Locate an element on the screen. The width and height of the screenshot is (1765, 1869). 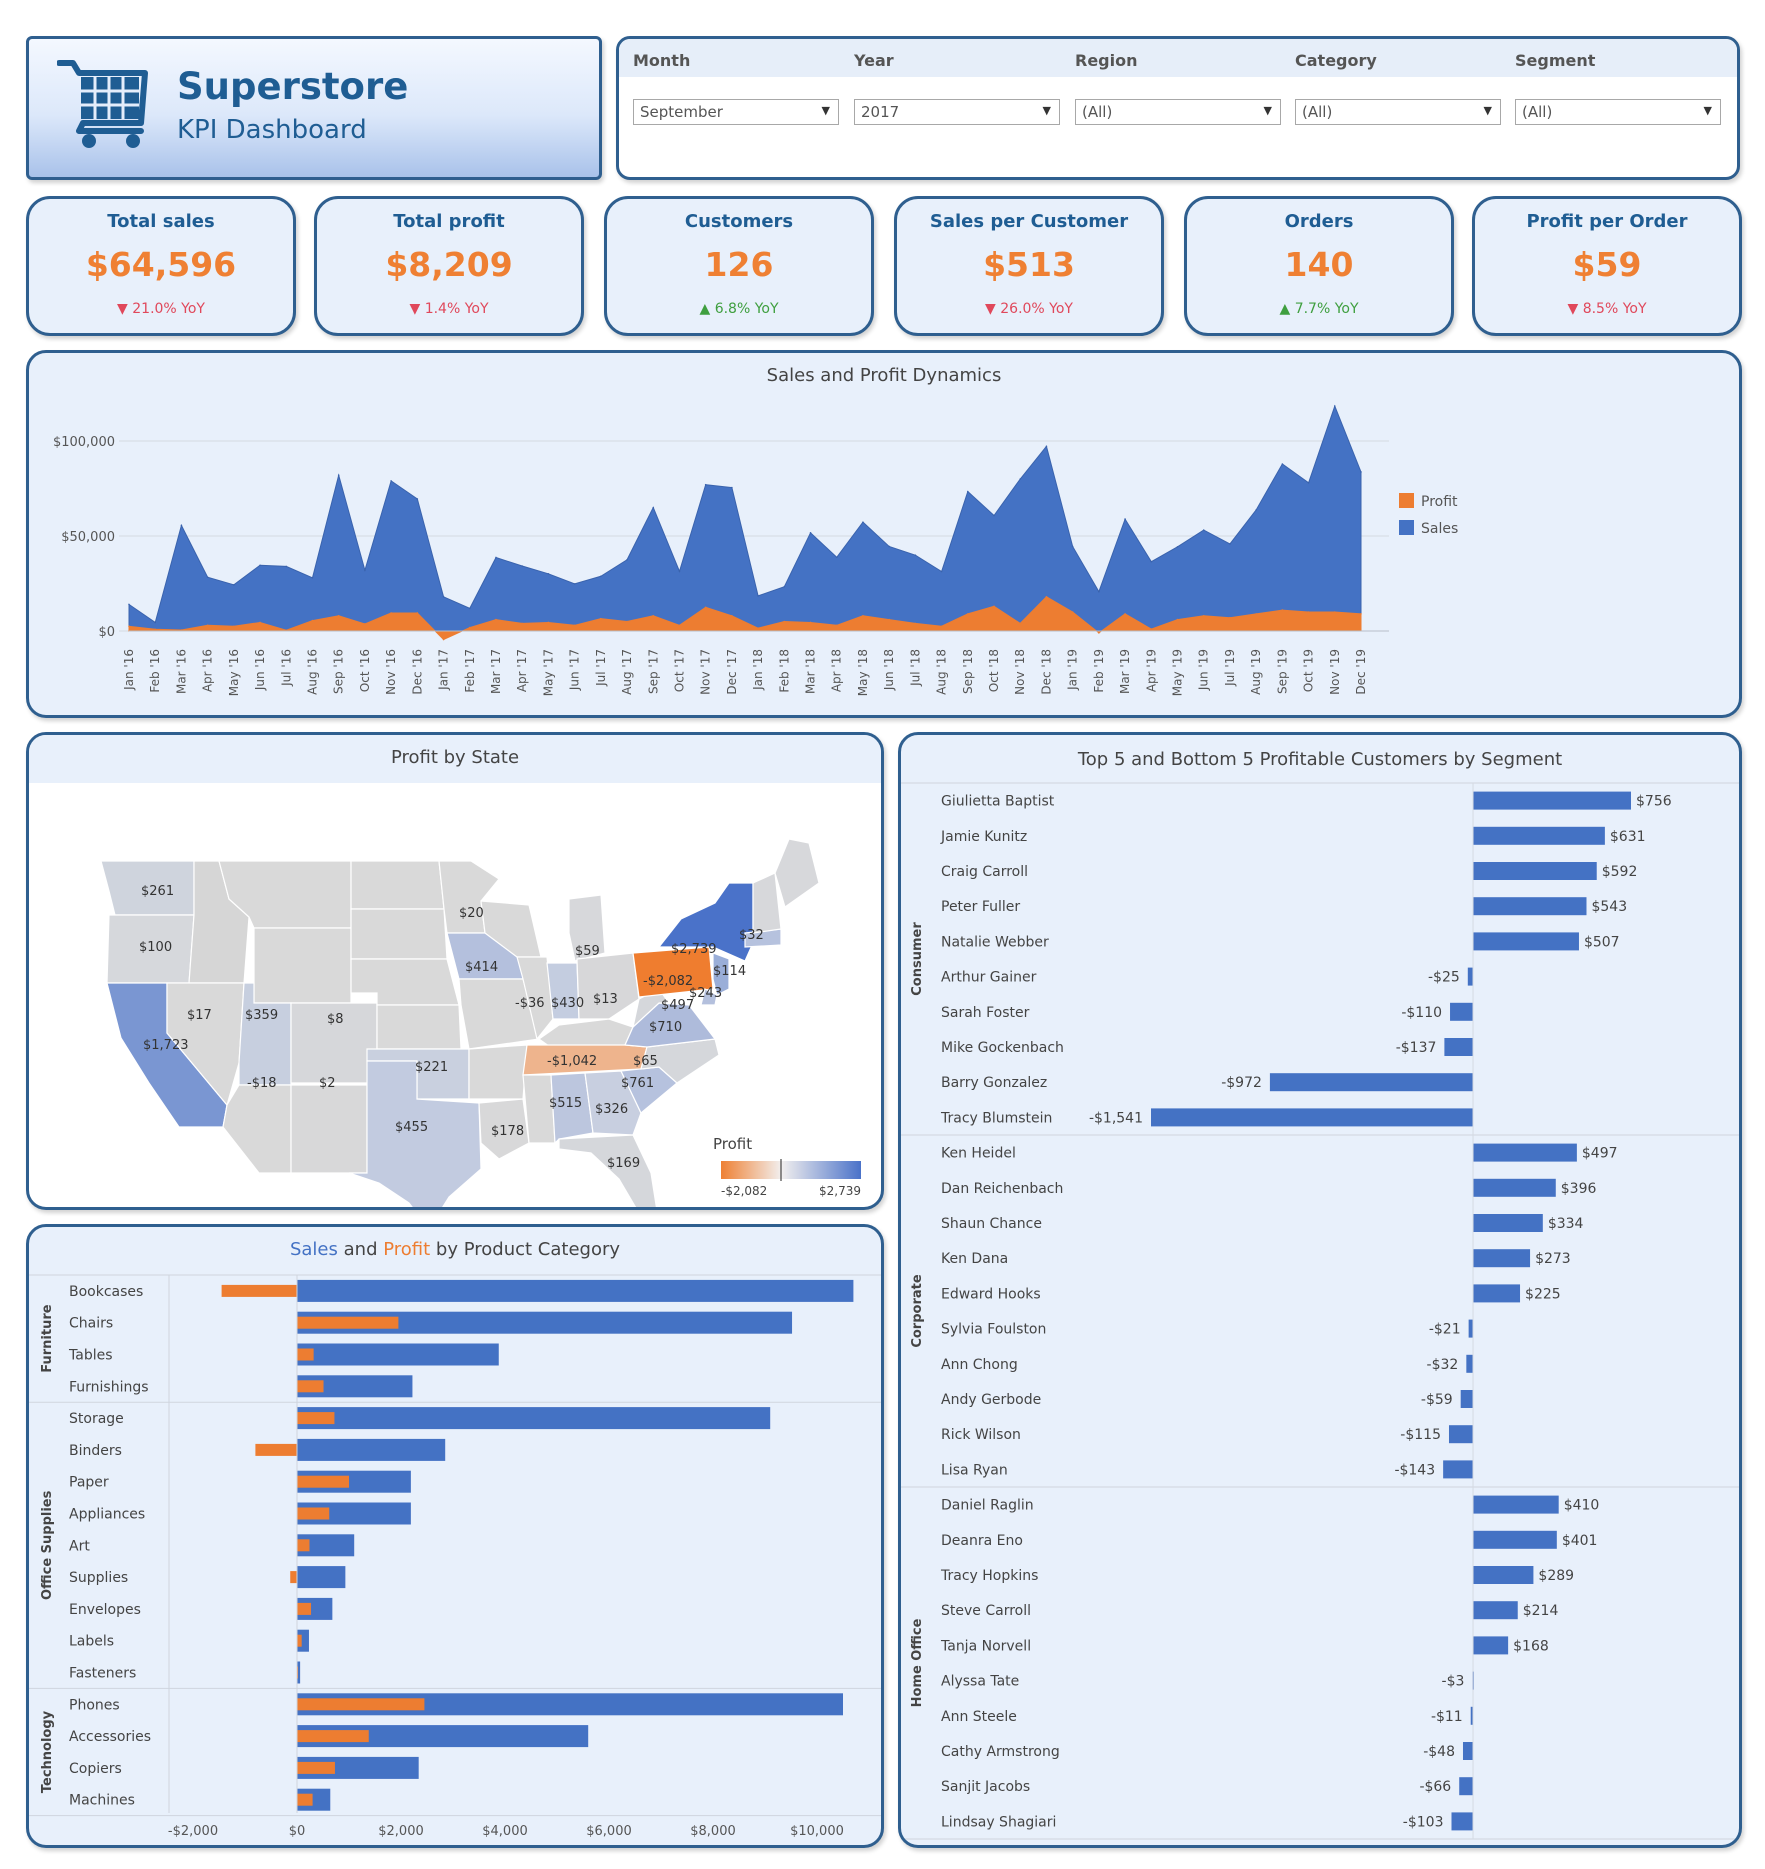
customer-name: Rick Wilson is located at coordinates (981, 1435).